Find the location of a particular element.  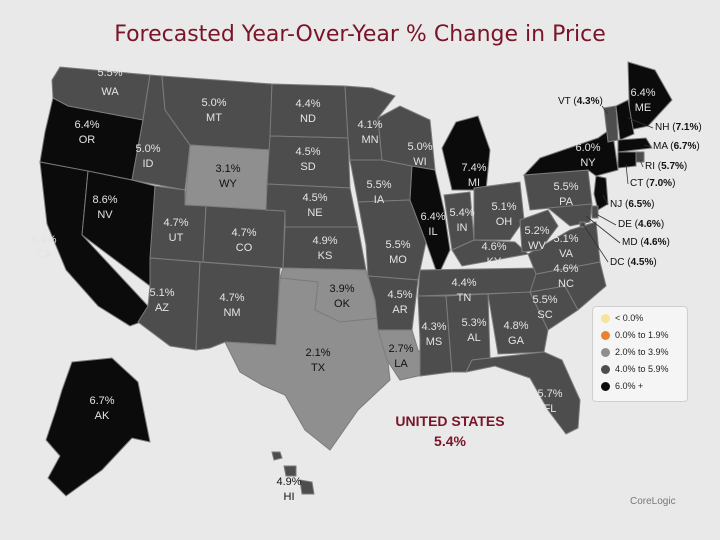

state-value-label: 8.6% is located at coordinates (104, 200).